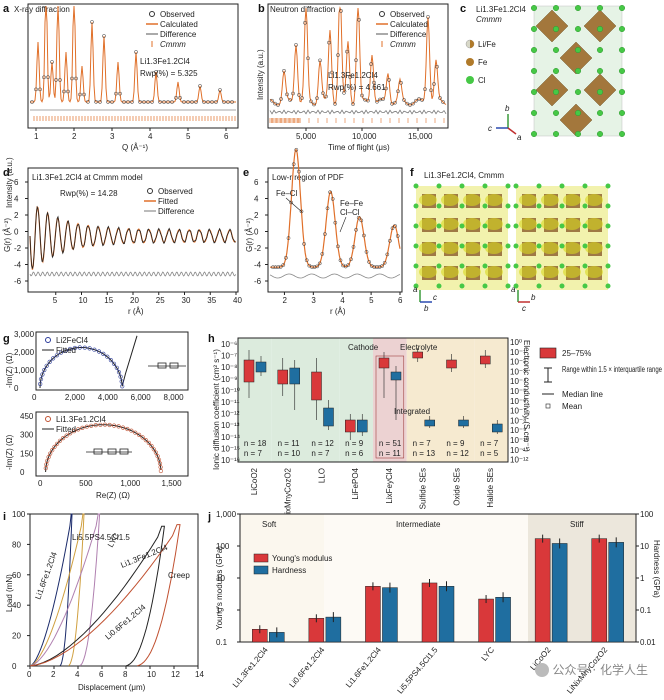 Image resolution: width=664 pixels, height=700 pixels. Describe the element at coordinates (18, 281) in the screenshot. I see `ytick-label: -6` at that location.